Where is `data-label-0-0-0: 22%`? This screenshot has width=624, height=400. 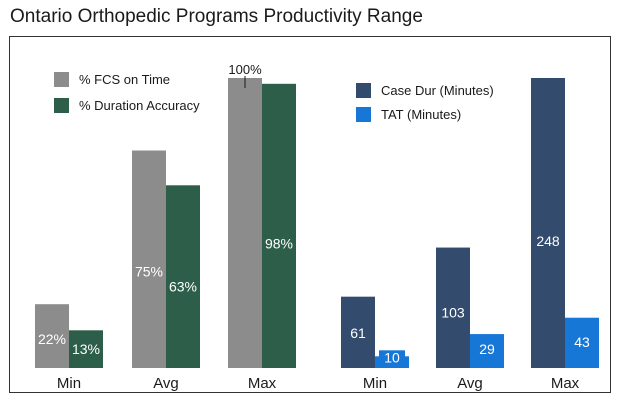
data-label-0-0-0: 22% is located at coordinates (52, 339).